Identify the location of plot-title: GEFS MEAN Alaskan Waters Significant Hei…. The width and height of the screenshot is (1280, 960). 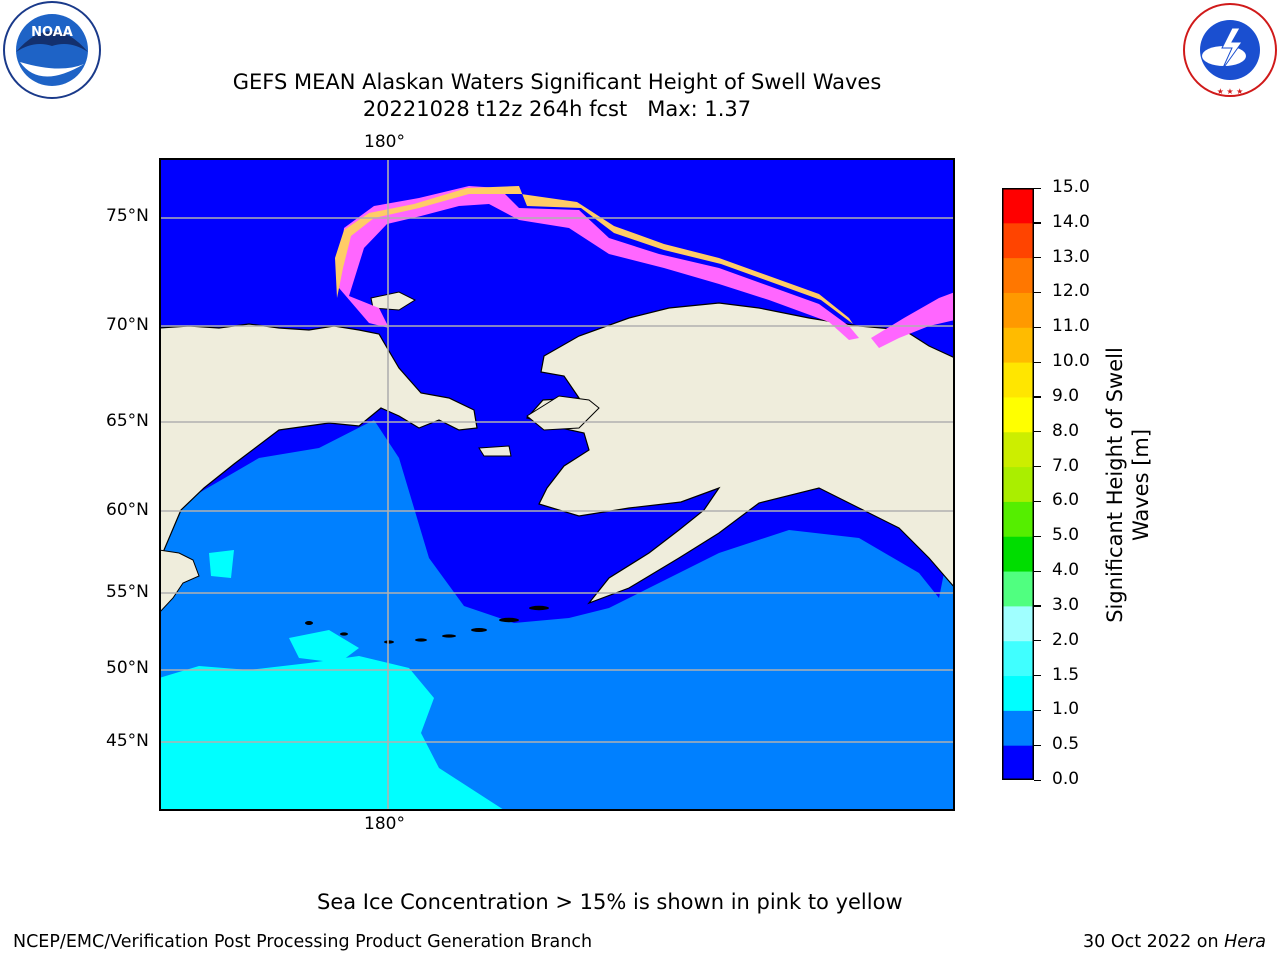
(557, 82).